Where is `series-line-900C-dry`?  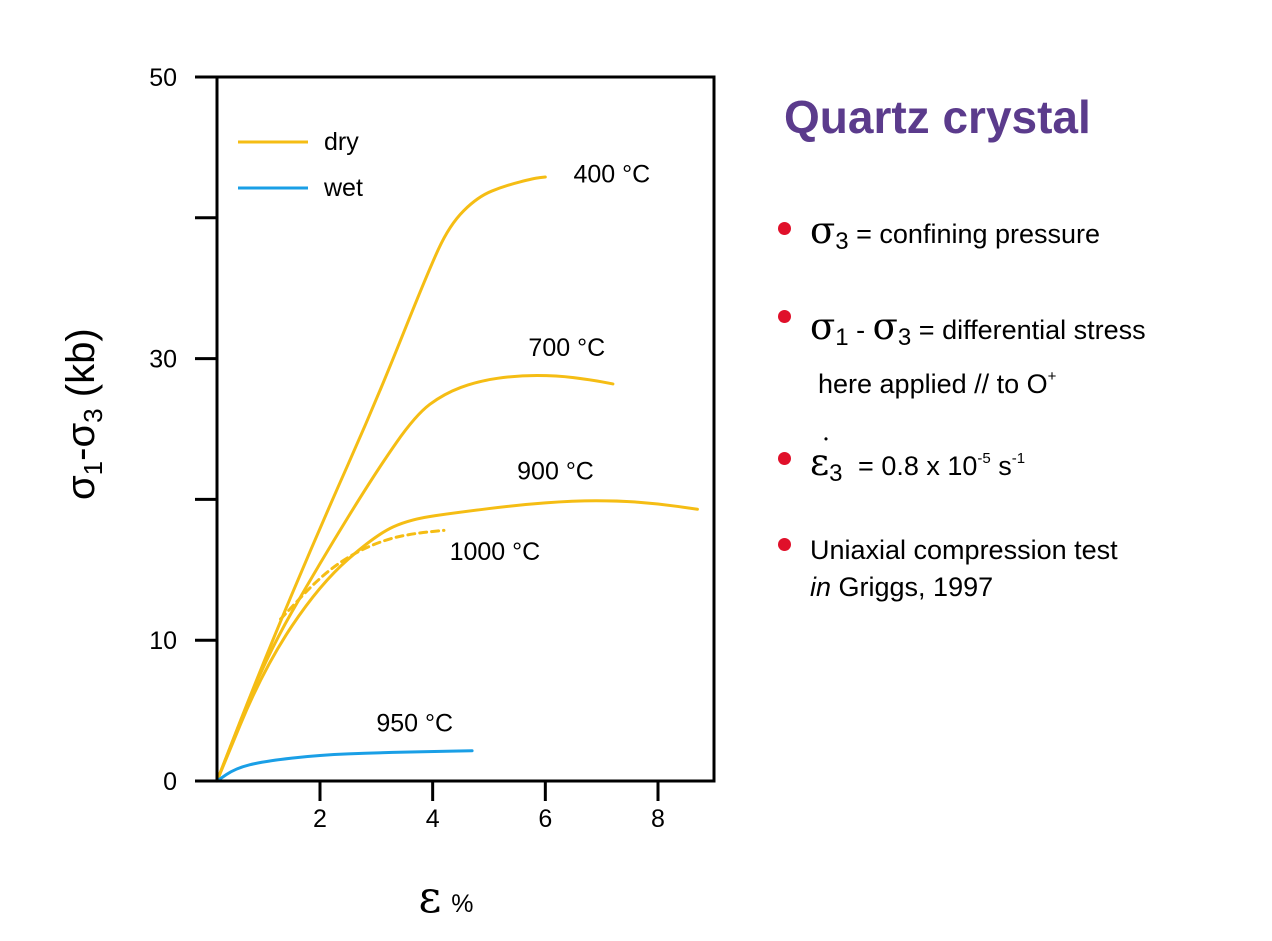
series-line-900C-dry is located at coordinates (457, 641).